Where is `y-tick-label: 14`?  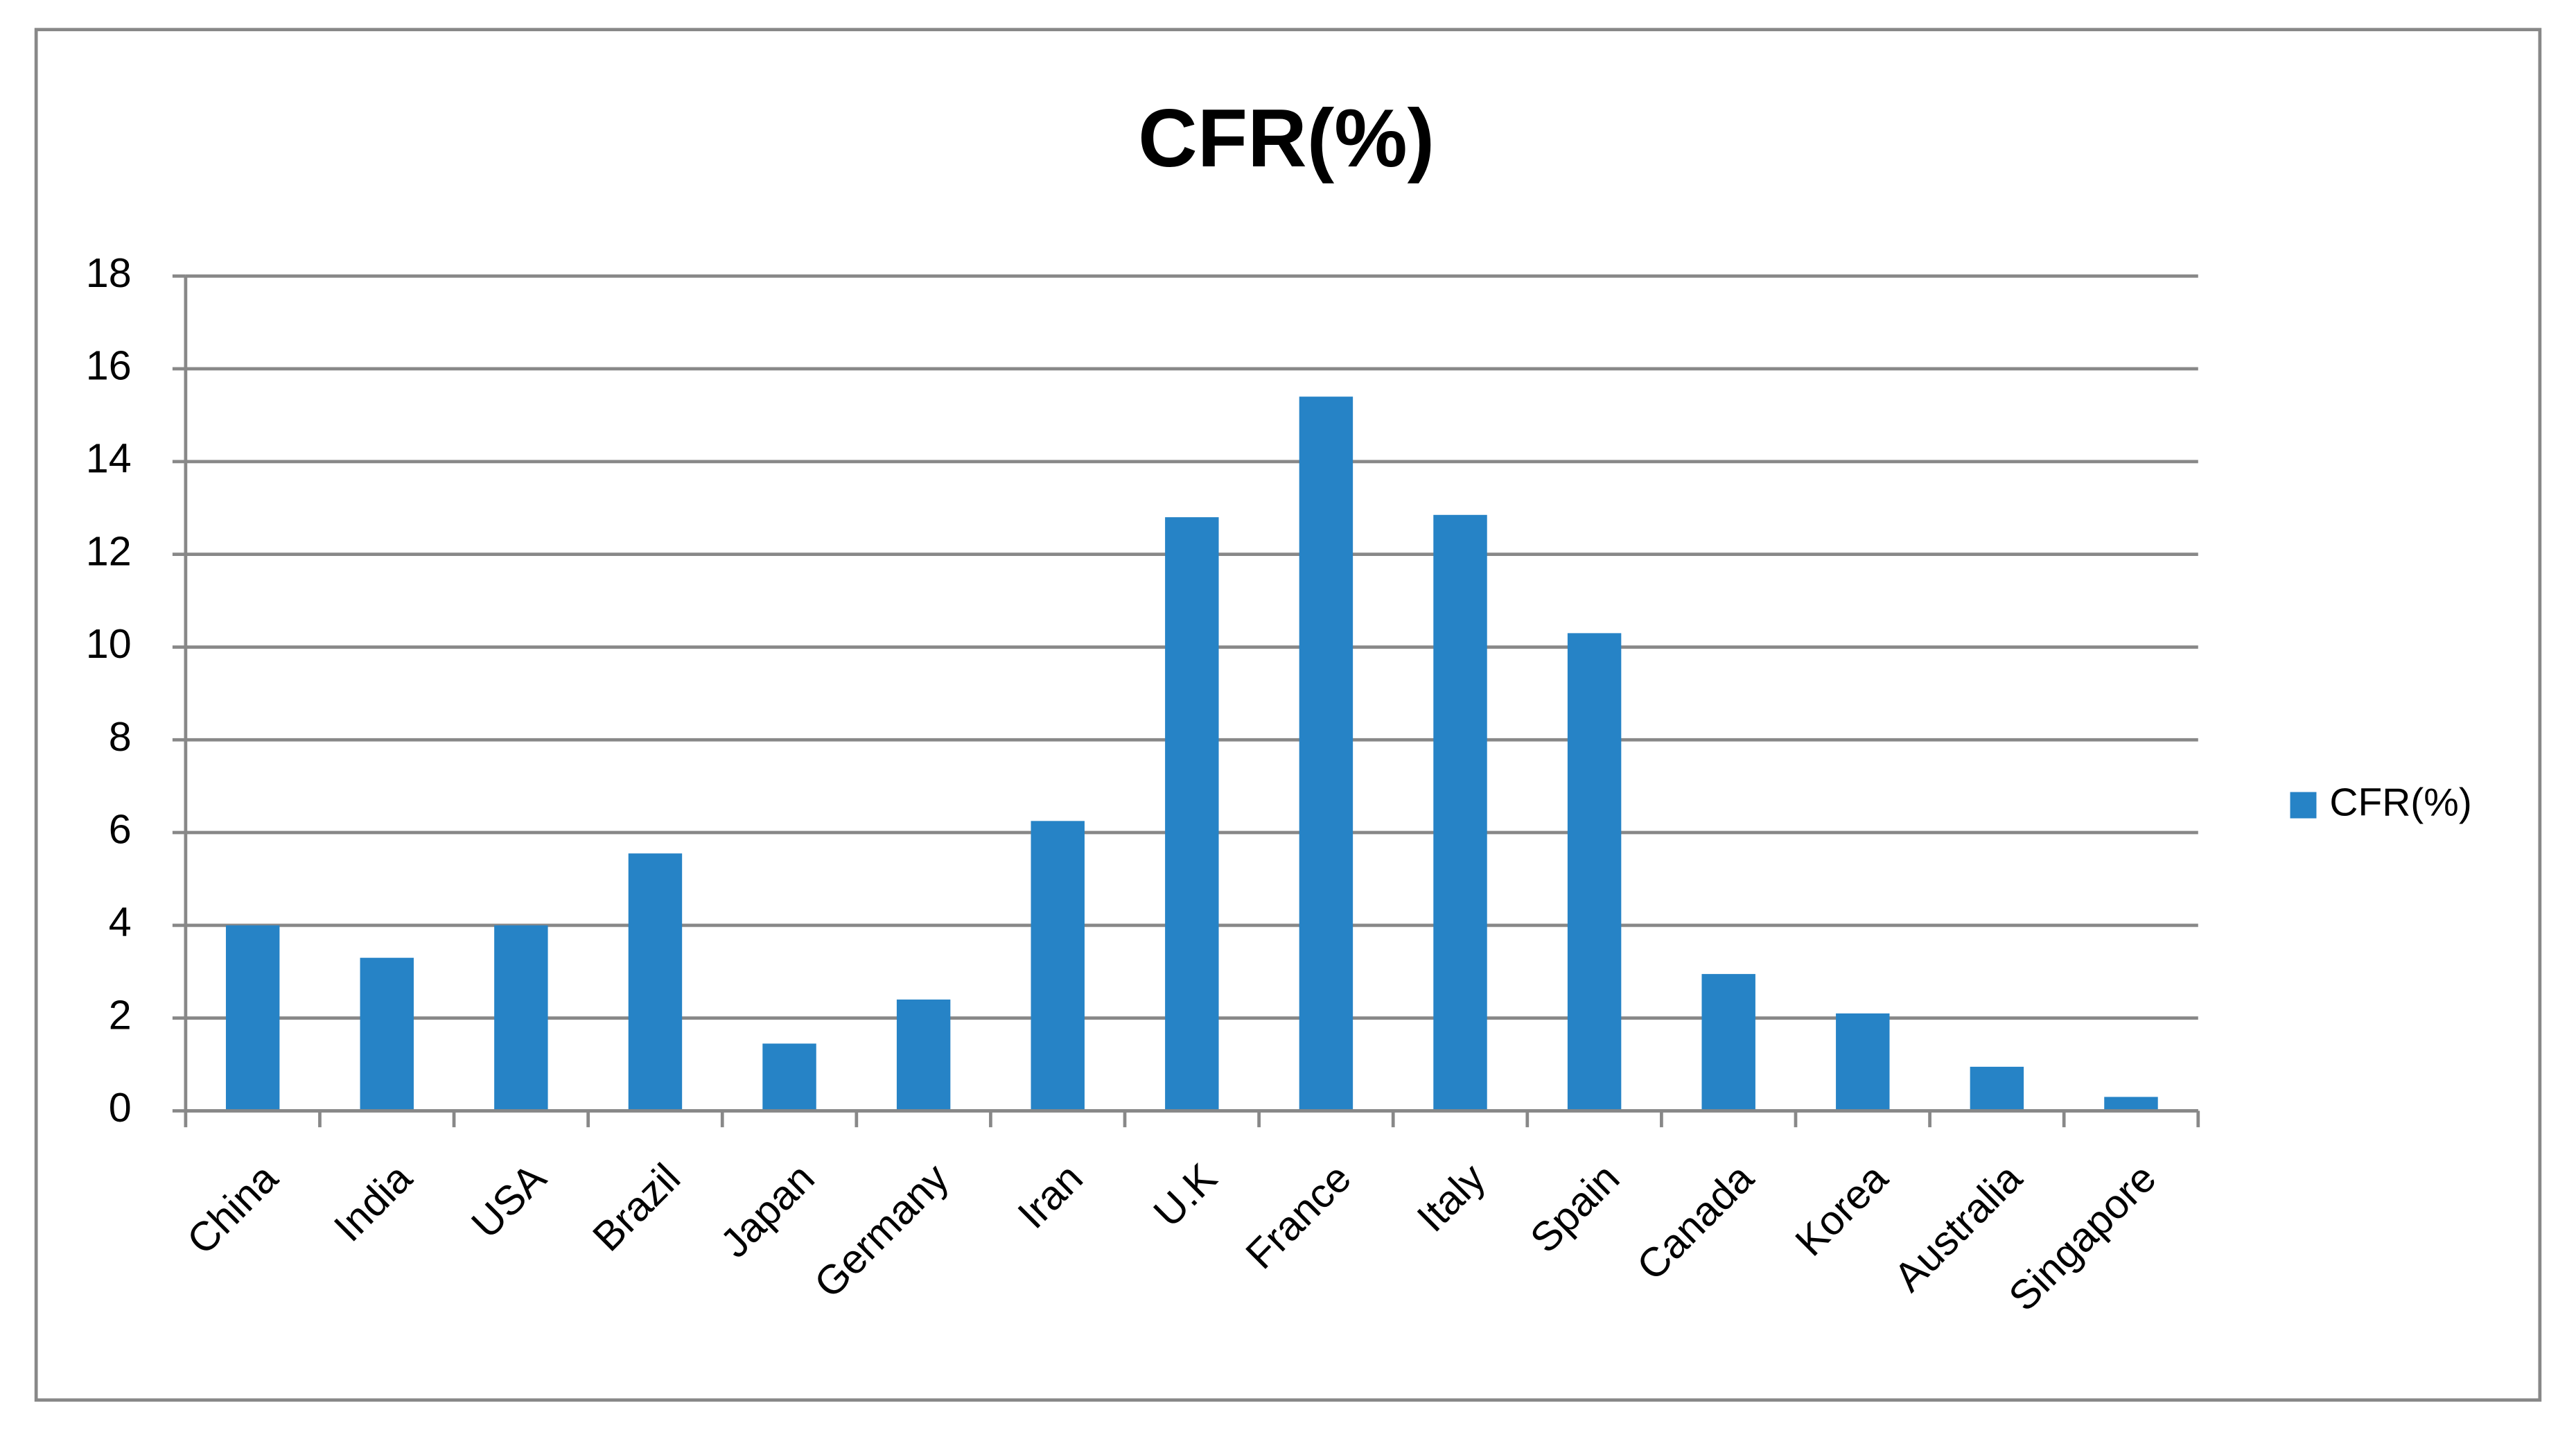 y-tick-label: 14 is located at coordinates (109, 458).